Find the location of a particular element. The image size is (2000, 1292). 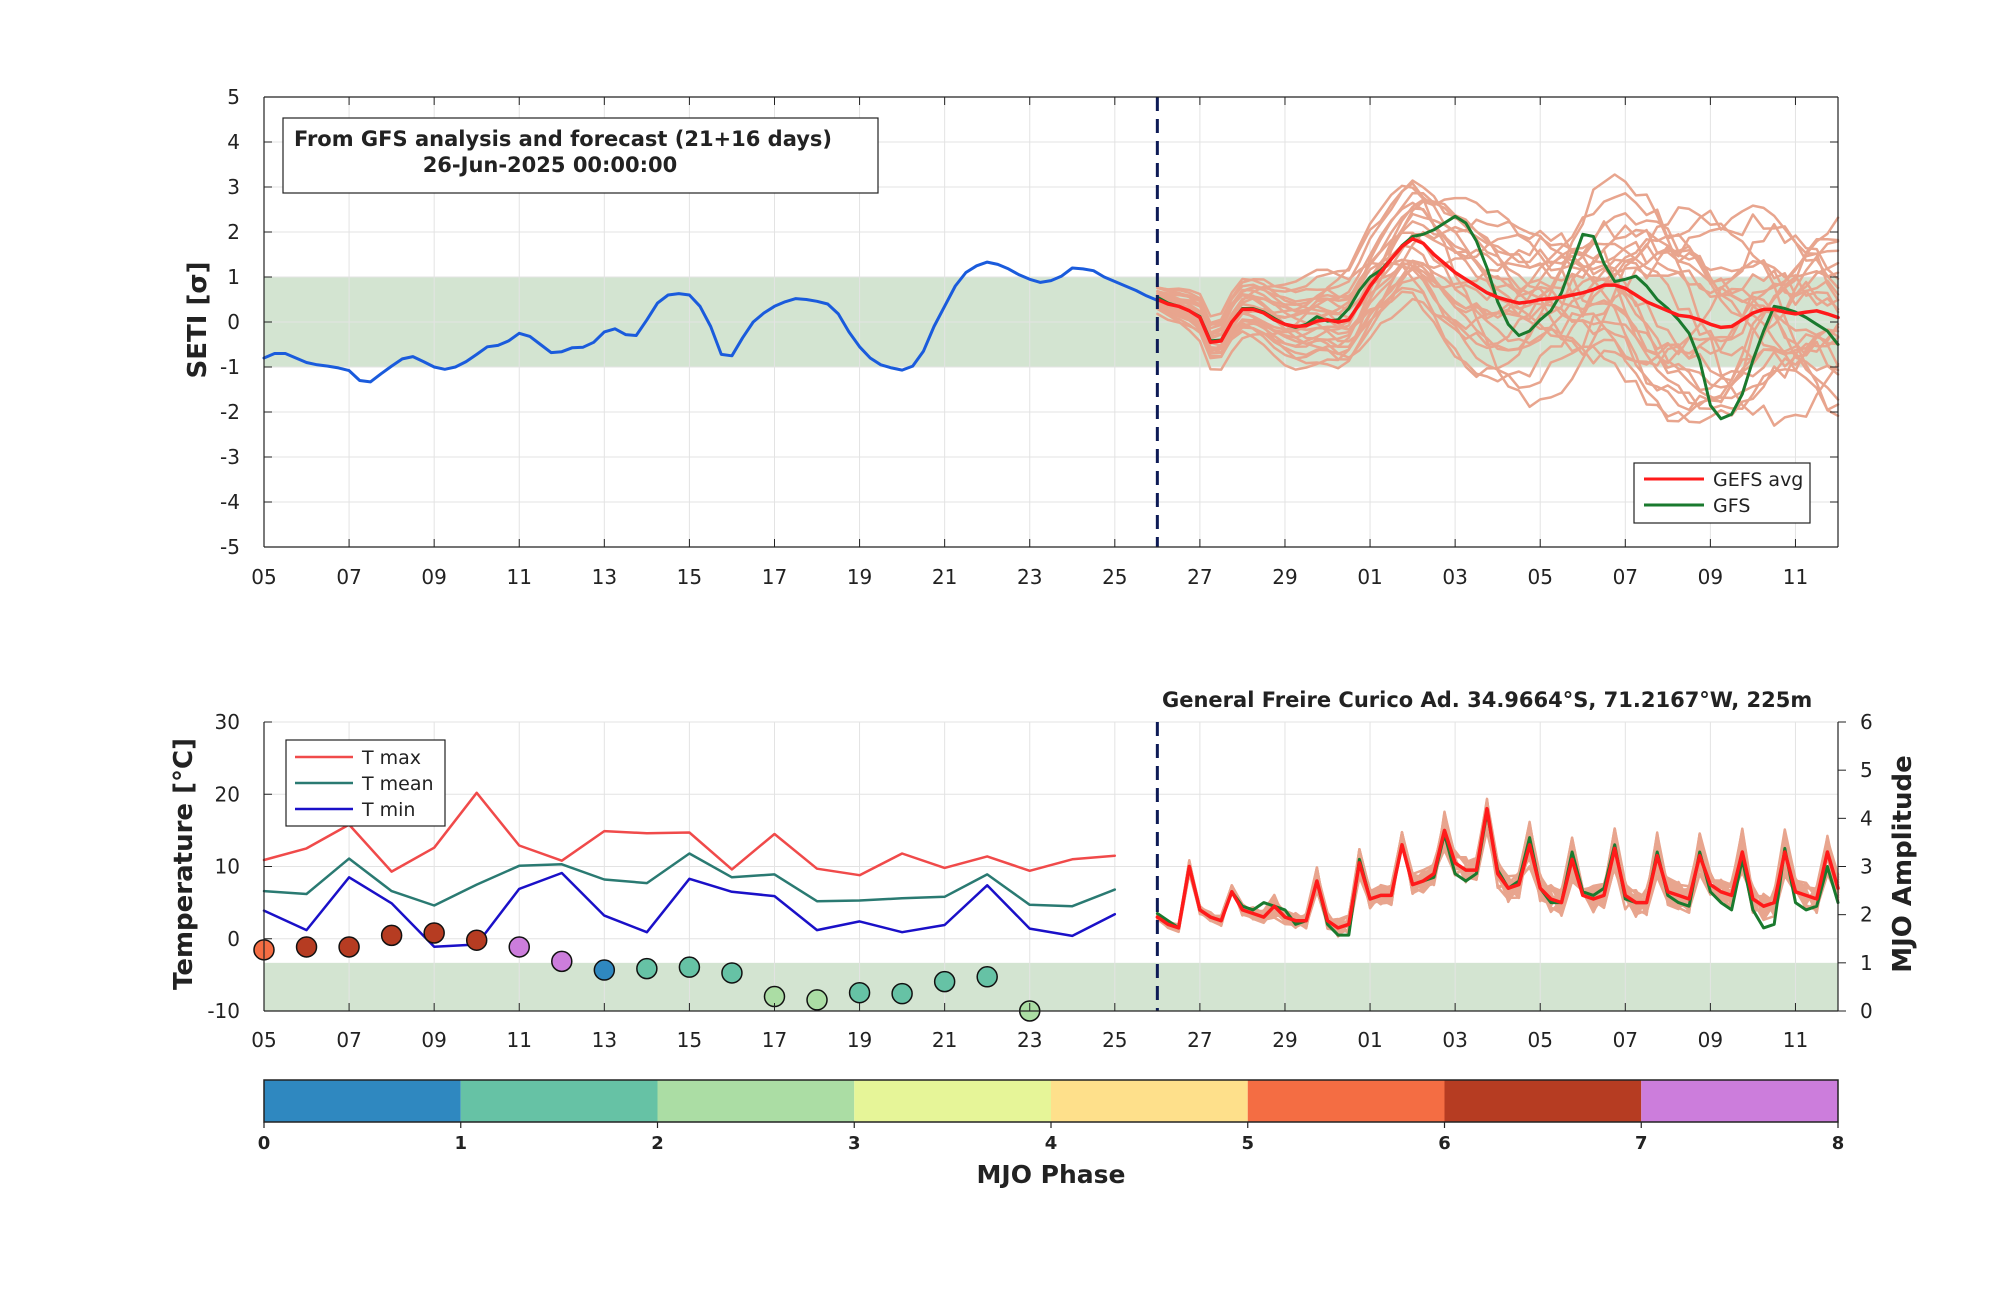

colorbar-tick-label: 6 is located at coordinates (1444, 1143).